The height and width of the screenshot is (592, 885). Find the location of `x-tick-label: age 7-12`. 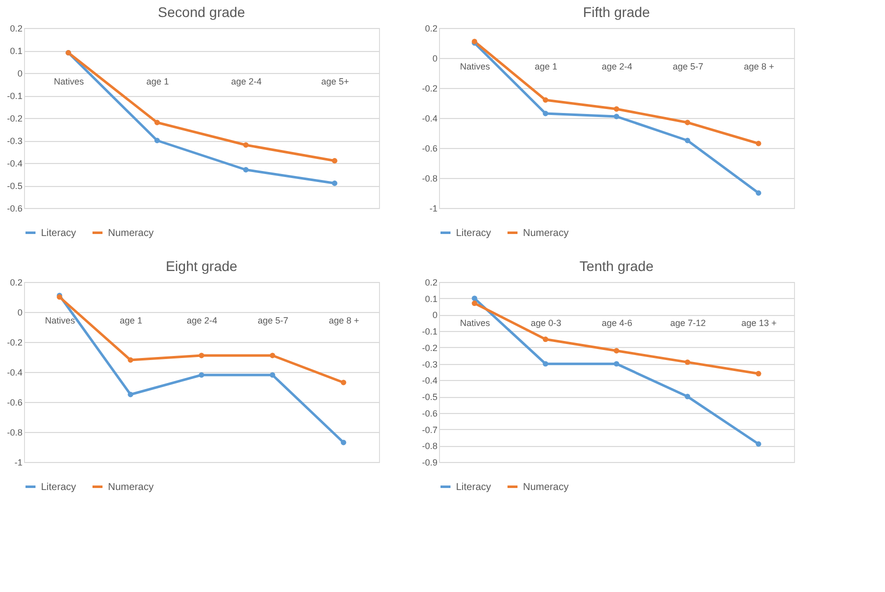

x-tick-label: age 7-12 is located at coordinates (688, 323).